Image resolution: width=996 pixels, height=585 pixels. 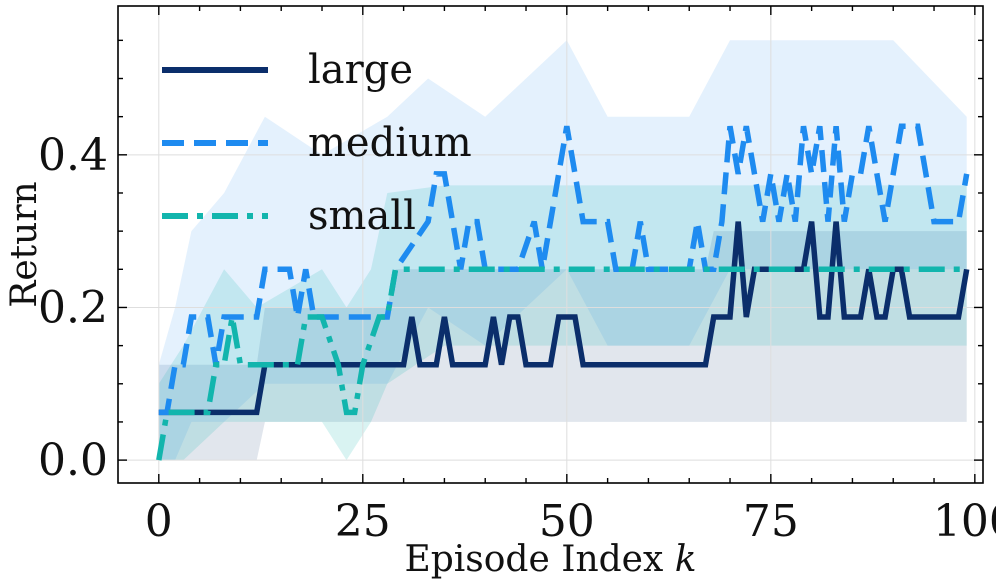 What do you see at coordinates (567, 521) in the screenshot?
I see `x-tick-label: 50` at bounding box center [567, 521].